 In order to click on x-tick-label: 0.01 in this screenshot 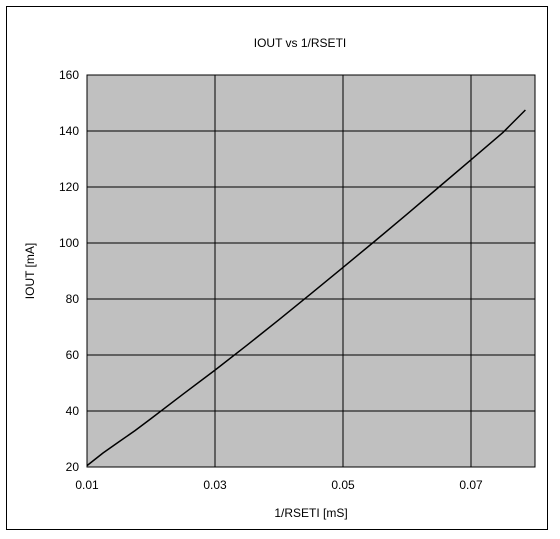, I will do `click(87, 485)`.